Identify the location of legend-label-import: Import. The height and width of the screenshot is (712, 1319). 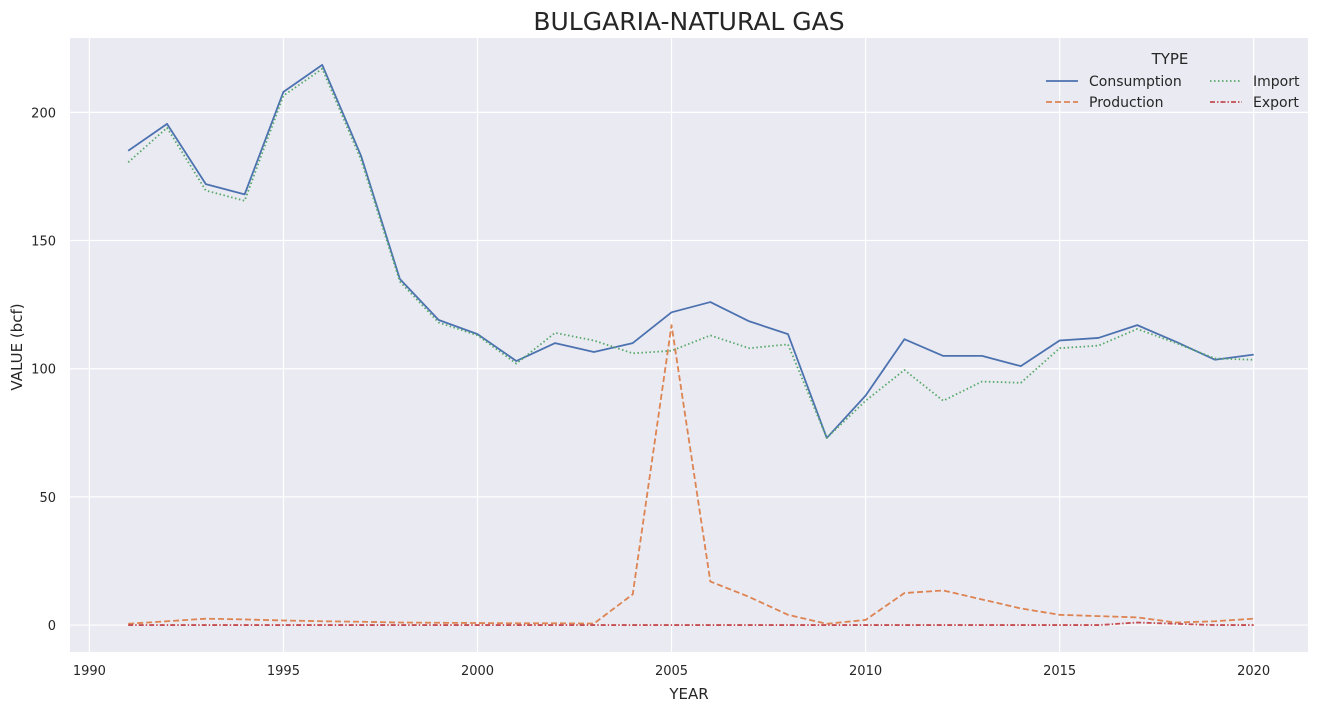
(1276, 82).